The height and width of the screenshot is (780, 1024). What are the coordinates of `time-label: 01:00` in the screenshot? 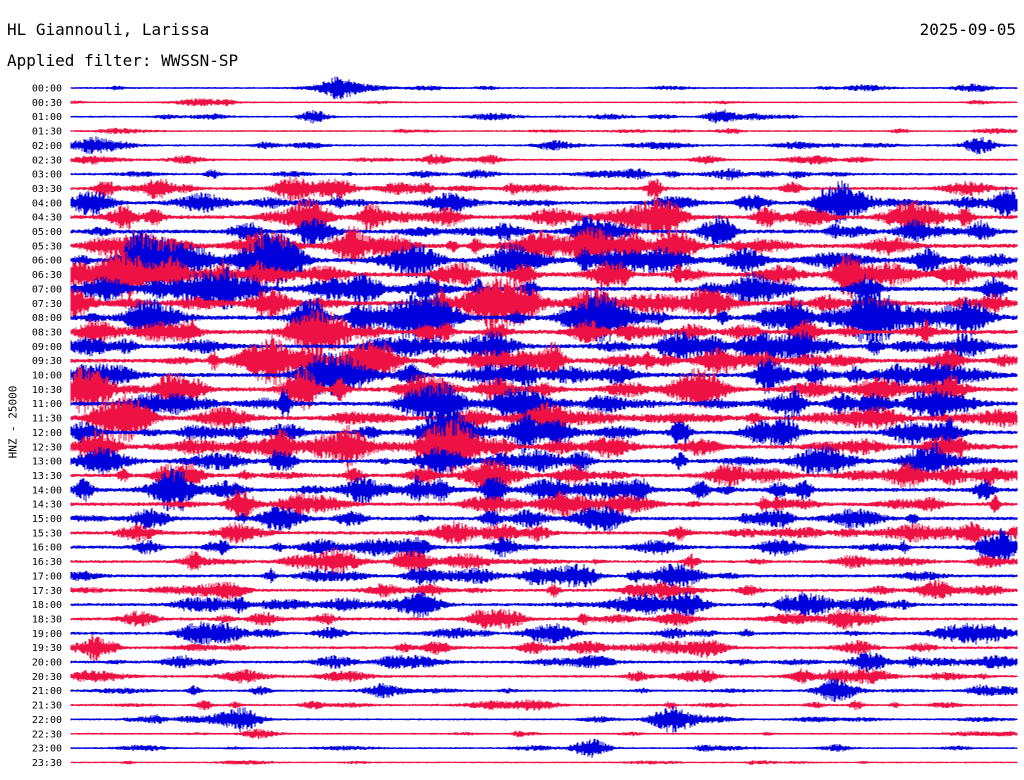 It's located at (47, 117).